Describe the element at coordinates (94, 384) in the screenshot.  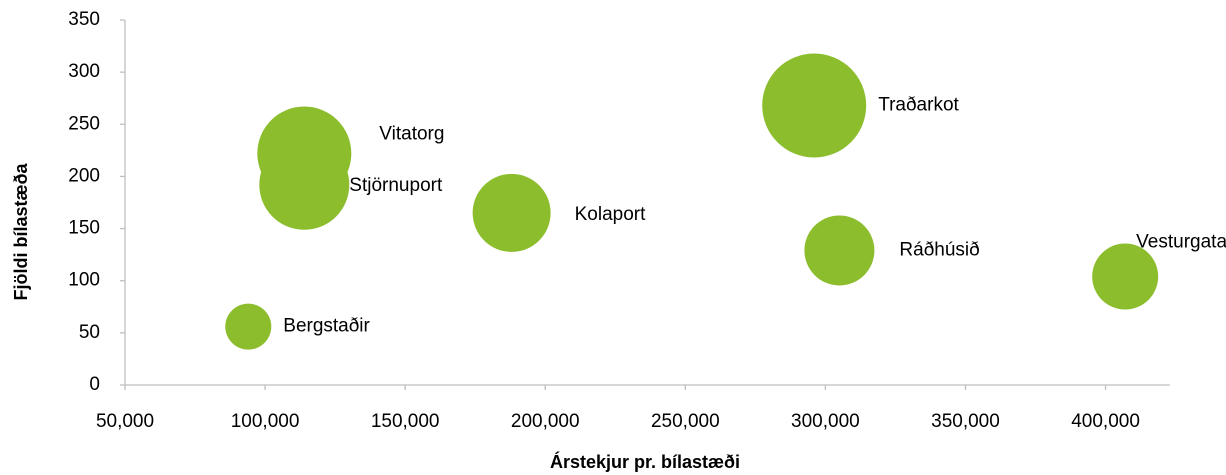
I see `y-tick-label: 0` at that location.